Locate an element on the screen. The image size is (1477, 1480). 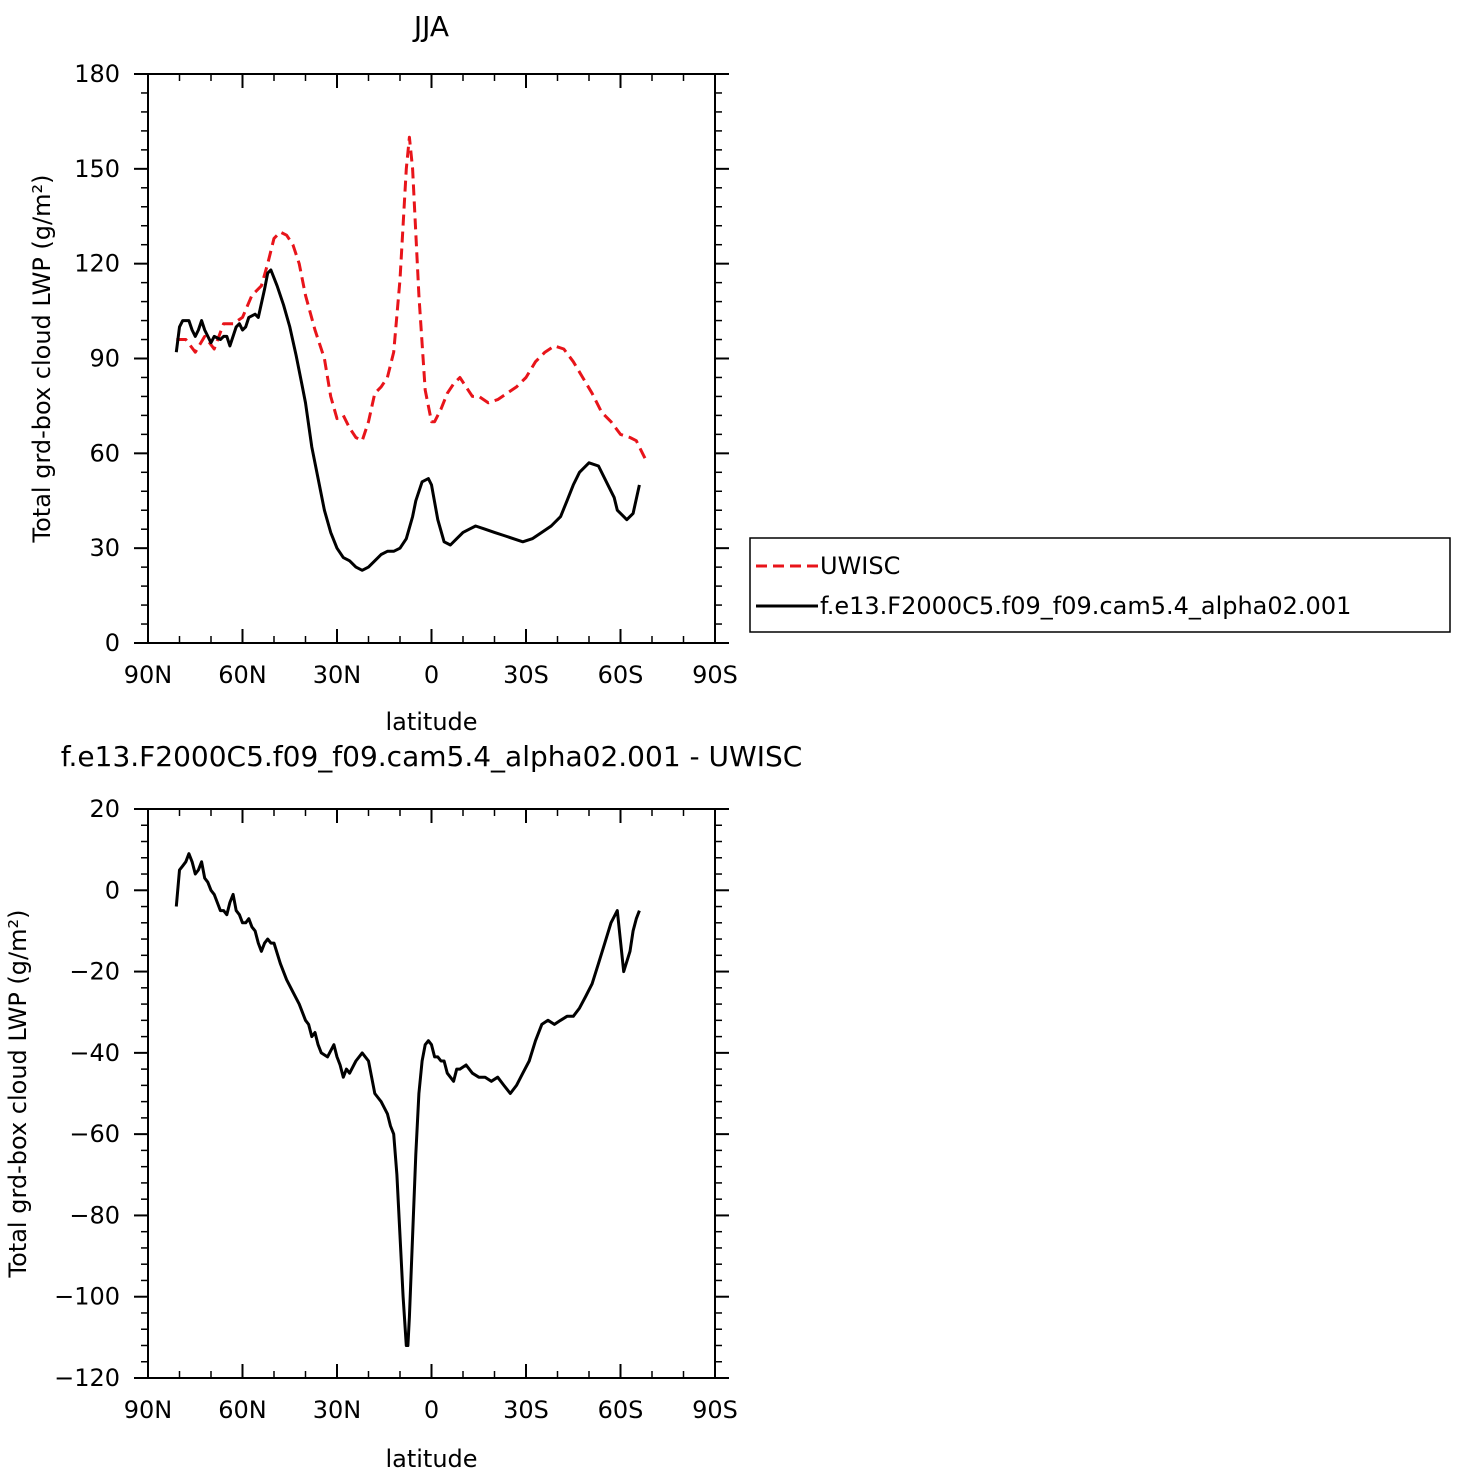
series-line-difference is located at coordinates (407, 1099).